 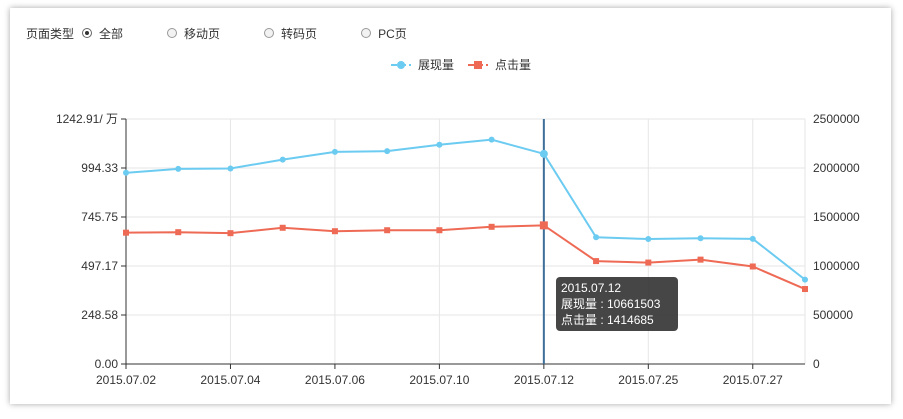 I want to click on series-line, so click(x=465, y=257).